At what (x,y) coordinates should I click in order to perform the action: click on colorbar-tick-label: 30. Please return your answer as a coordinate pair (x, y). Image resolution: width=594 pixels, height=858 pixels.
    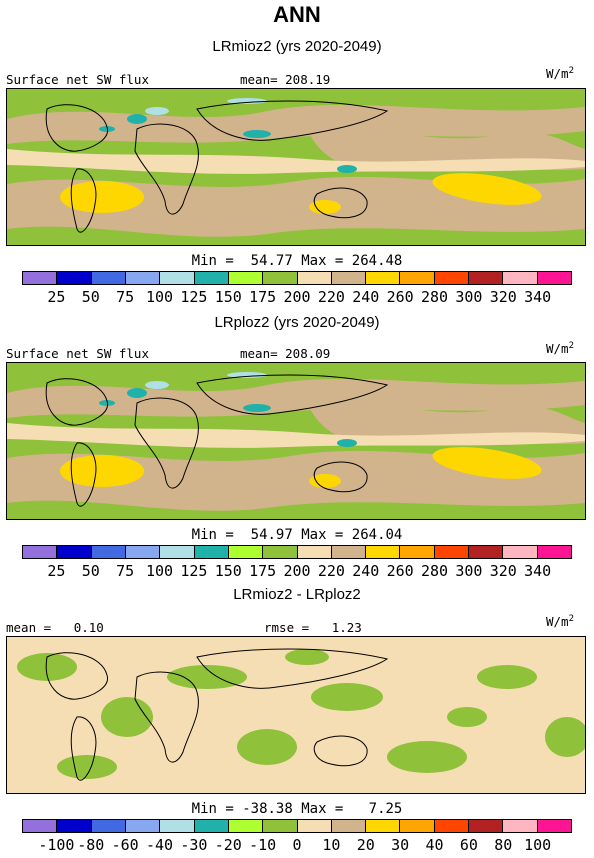
    Looking at the image, I should click on (400, 845).